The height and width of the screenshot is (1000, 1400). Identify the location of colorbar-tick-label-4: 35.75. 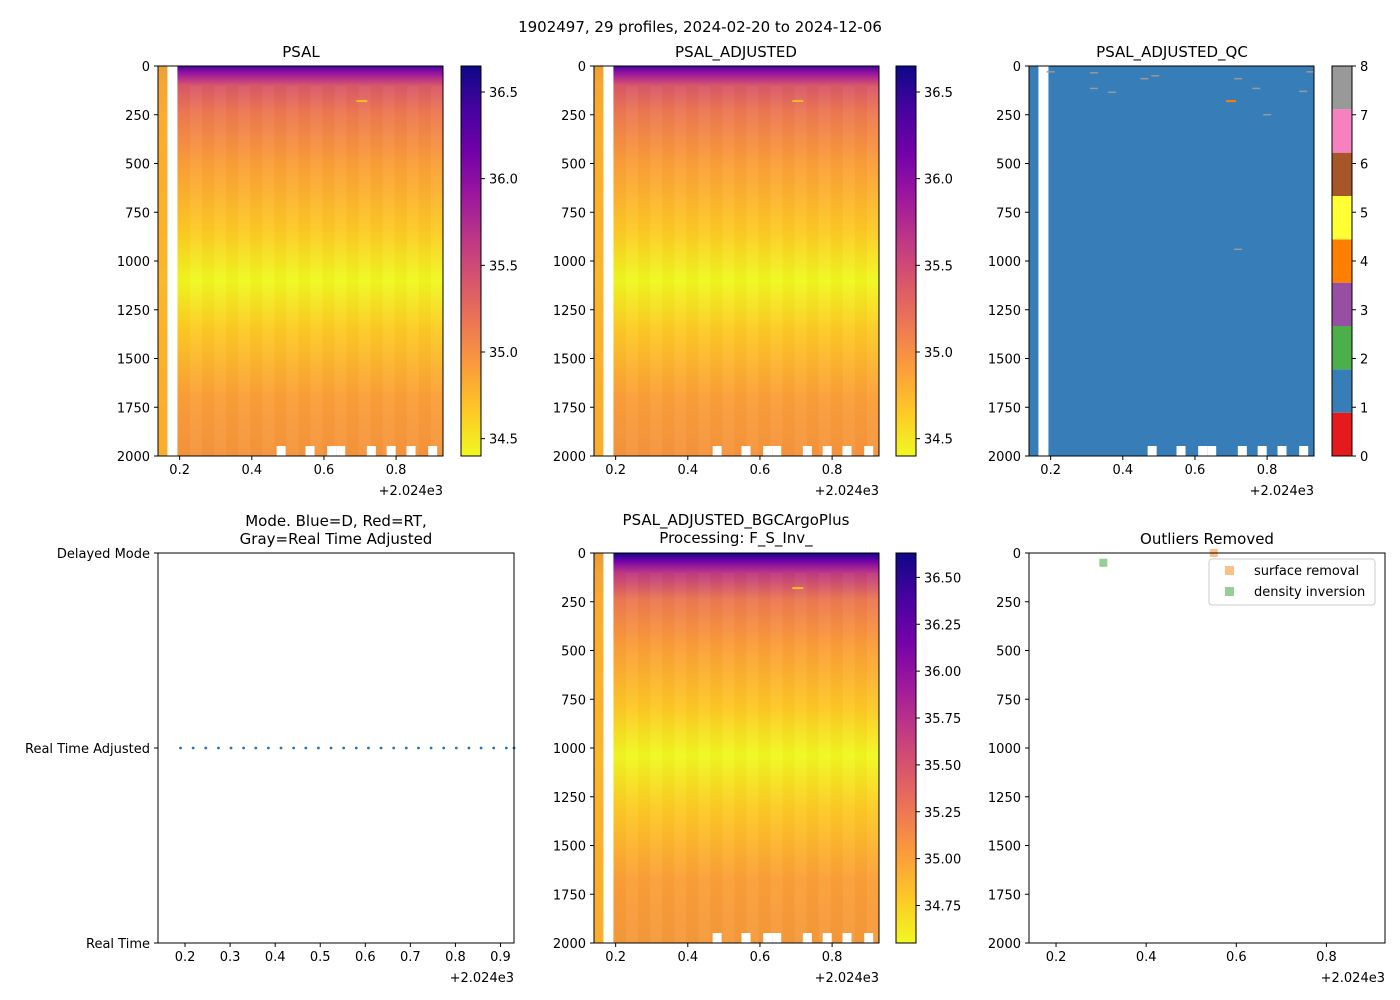
(942, 719).